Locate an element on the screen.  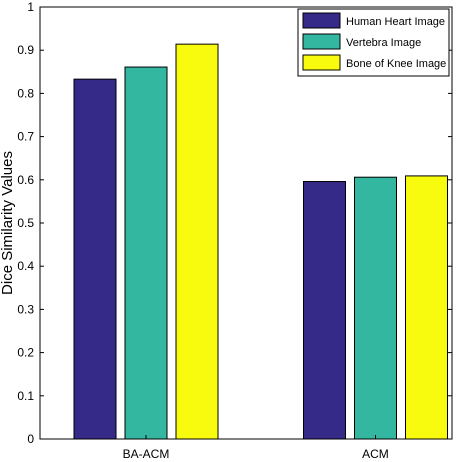
x-tick-label: BA-ACM is located at coordinates (146, 454).